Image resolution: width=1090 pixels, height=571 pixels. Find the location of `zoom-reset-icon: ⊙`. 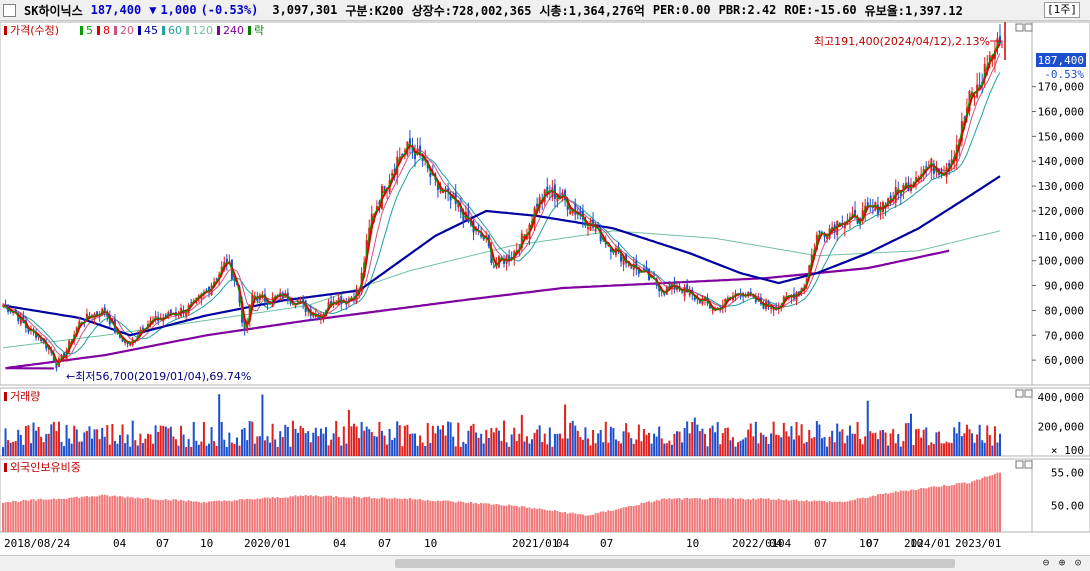

zoom-reset-icon: ⊙ is located at coordinates (1078, 562).